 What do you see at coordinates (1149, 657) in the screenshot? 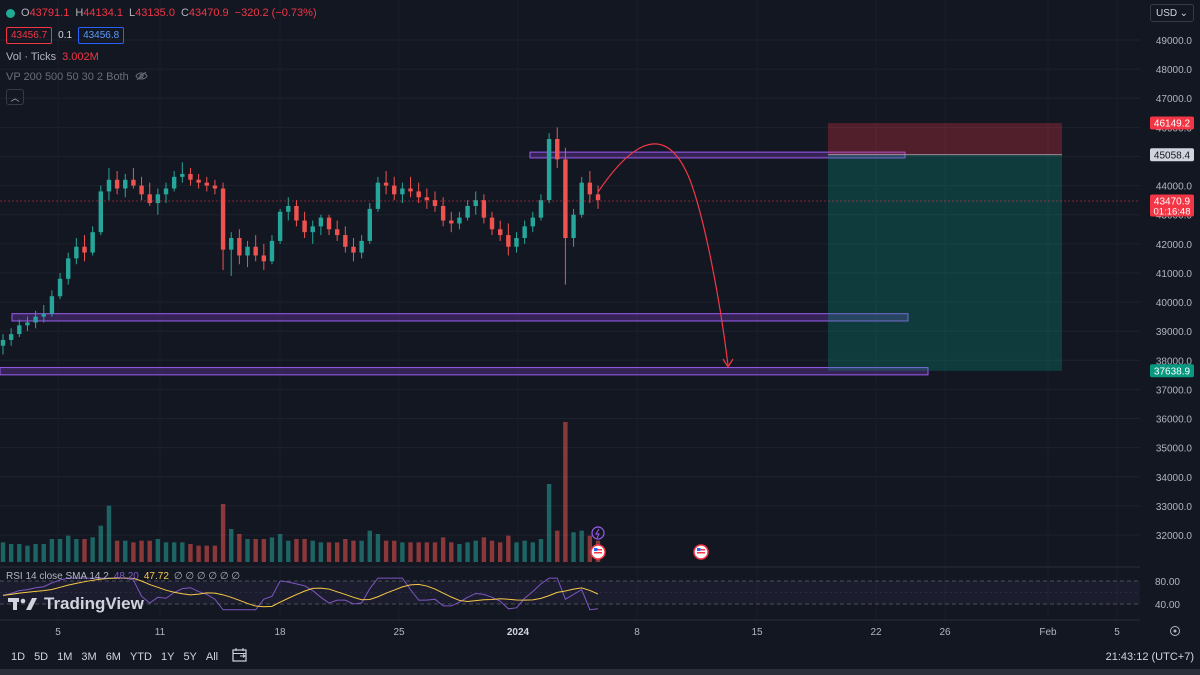
I see `clock-timezone: 21:43:12 (UTC+7)` at bounding box center [1149, 657].